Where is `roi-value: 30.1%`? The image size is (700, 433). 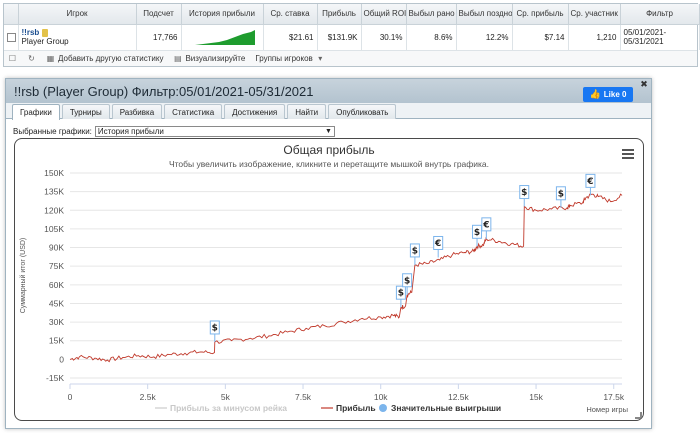
roi-value: 30.1% is located at coordinates (384, 37).